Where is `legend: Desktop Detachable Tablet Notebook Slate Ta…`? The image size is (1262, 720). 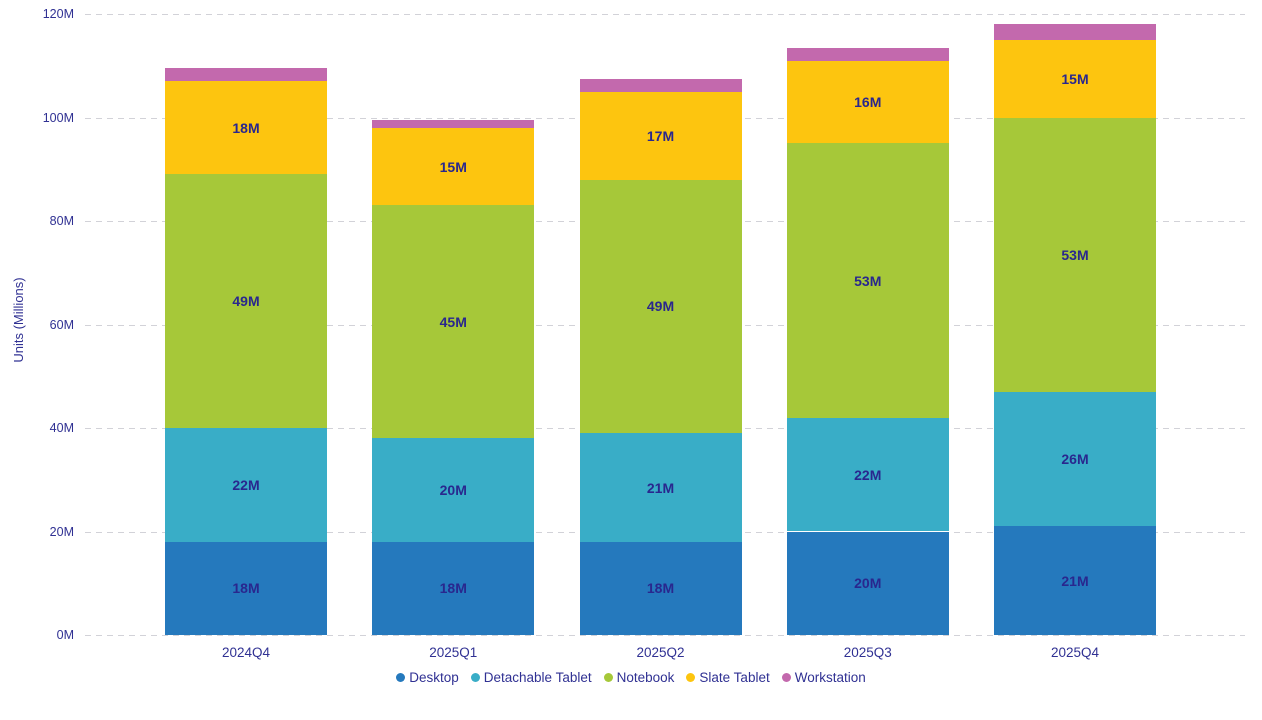
legend: Desktop Detachable Tablet Notebook Slate Ta… is located at coordinates (631, 677).